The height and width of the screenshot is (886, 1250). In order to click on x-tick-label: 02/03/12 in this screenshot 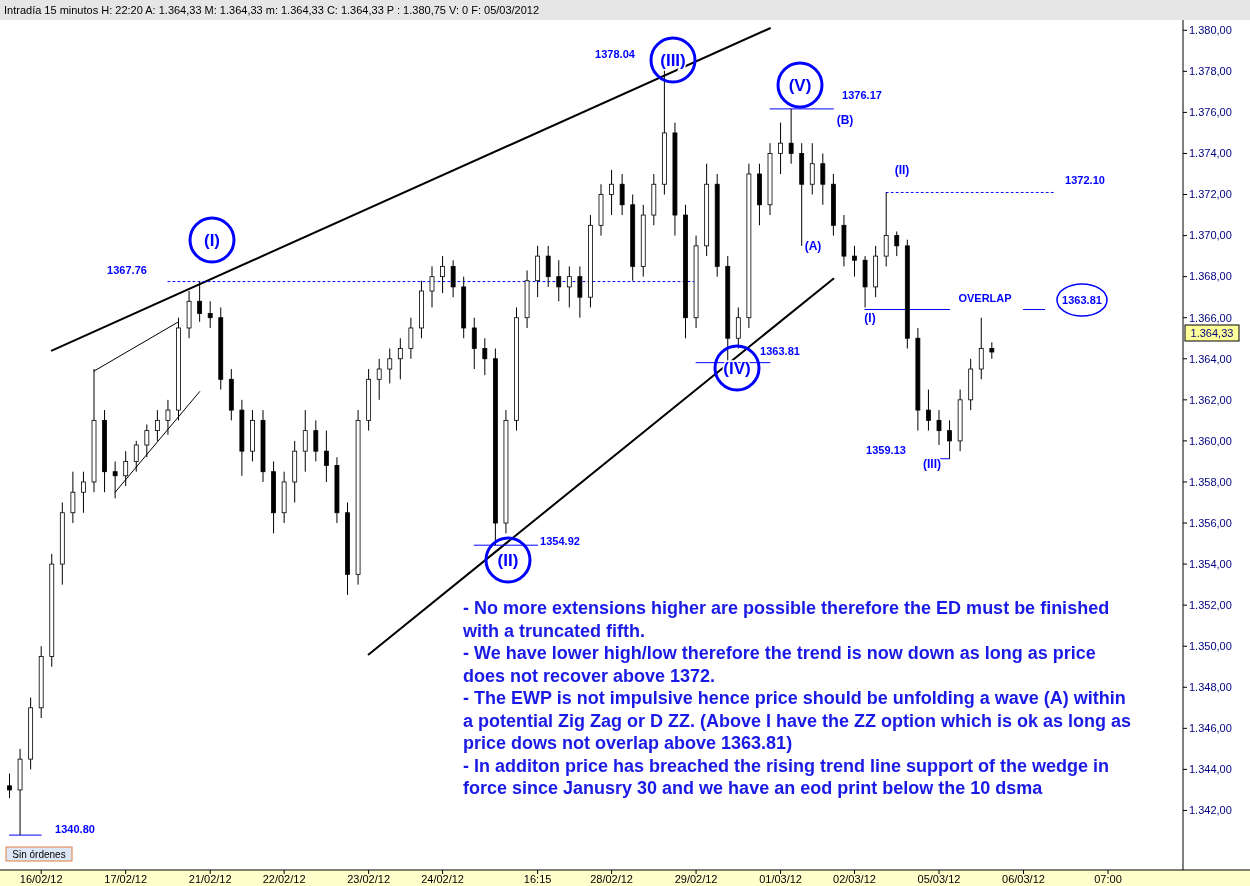, I will do `click(854, 879)`.